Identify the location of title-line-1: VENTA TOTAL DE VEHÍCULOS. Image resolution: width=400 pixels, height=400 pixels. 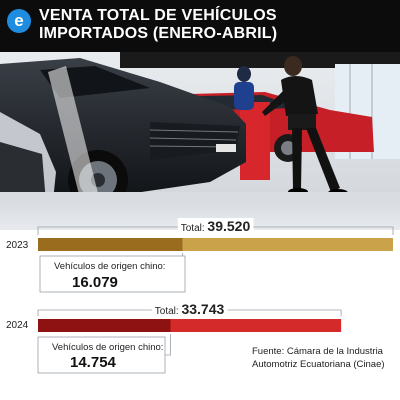
(158, 15).